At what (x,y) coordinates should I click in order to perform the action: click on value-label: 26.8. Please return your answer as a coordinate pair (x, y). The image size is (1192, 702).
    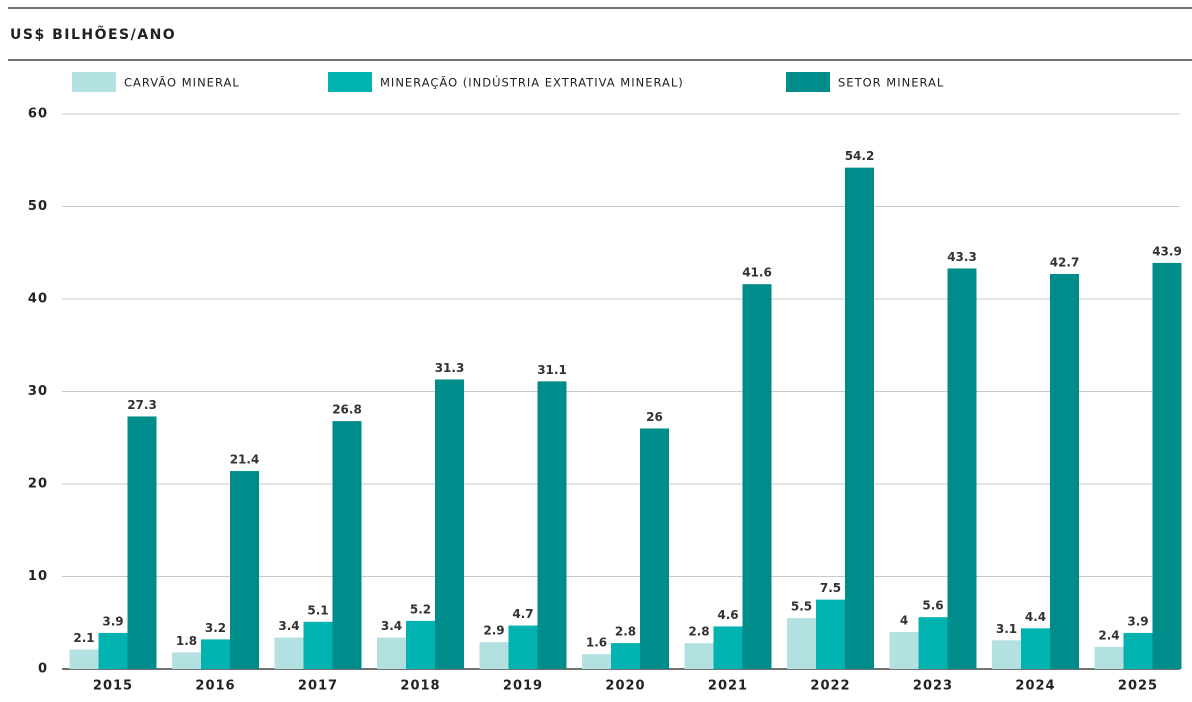
    Looking at the image, I should click on (347, 410).